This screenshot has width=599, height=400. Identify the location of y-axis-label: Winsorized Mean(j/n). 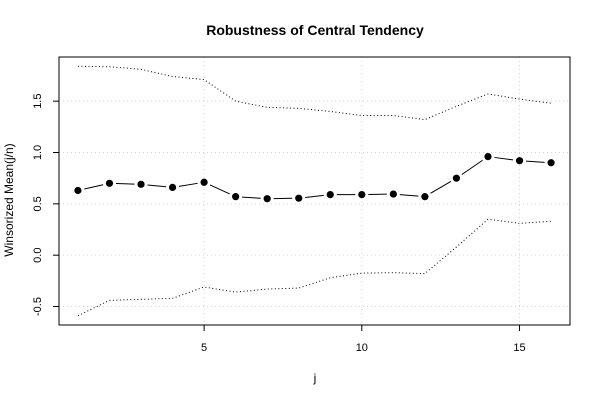
(9, 199).